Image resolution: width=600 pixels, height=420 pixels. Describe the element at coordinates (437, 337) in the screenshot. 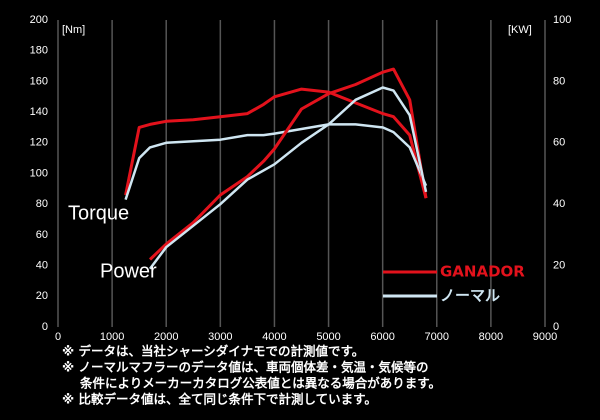

I see `x-tick-label: 7000` at that location.